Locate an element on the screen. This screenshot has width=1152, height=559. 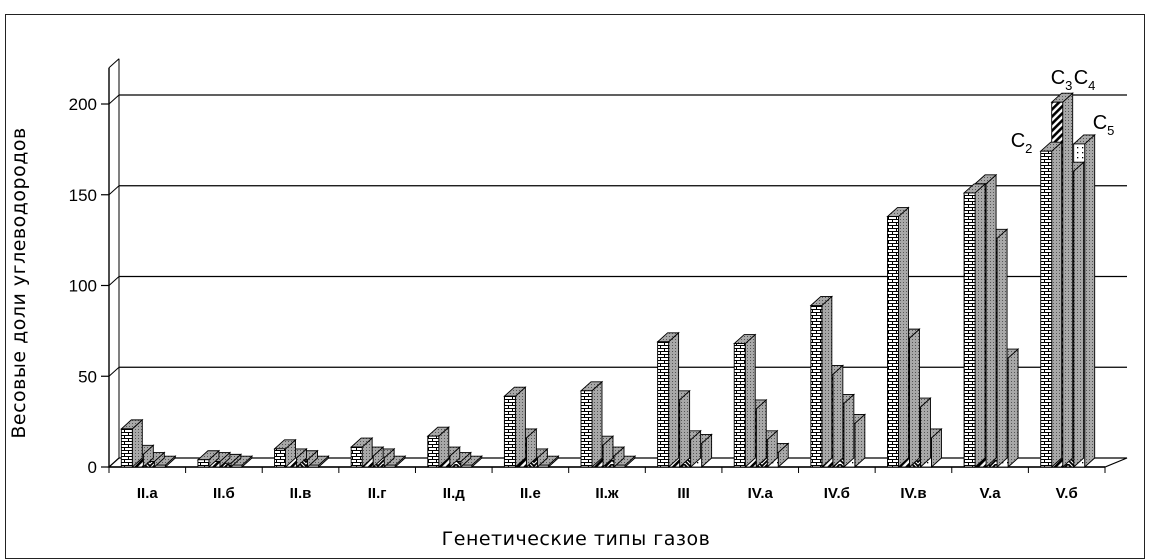
x-tick-label: III is located at coordinates (683, 493).